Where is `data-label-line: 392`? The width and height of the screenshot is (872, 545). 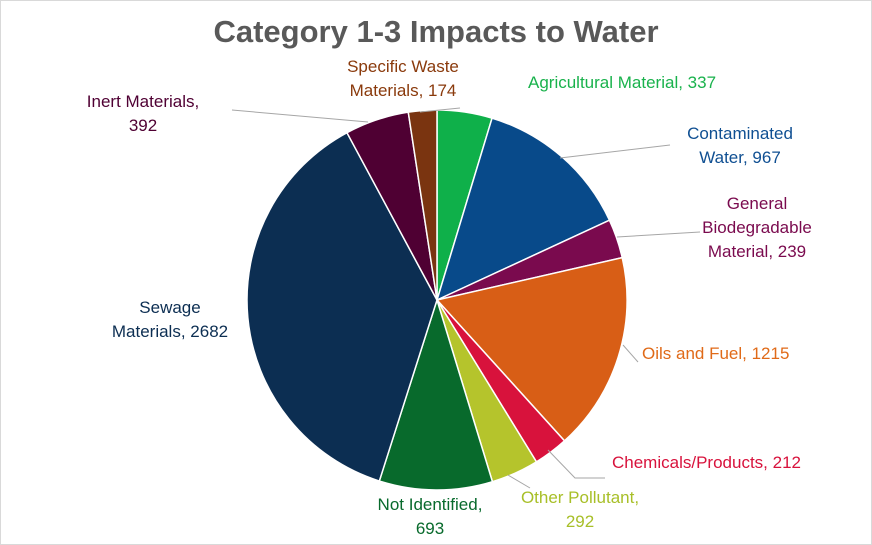 data-label-line: 392 is located at coordinates (143, 125).